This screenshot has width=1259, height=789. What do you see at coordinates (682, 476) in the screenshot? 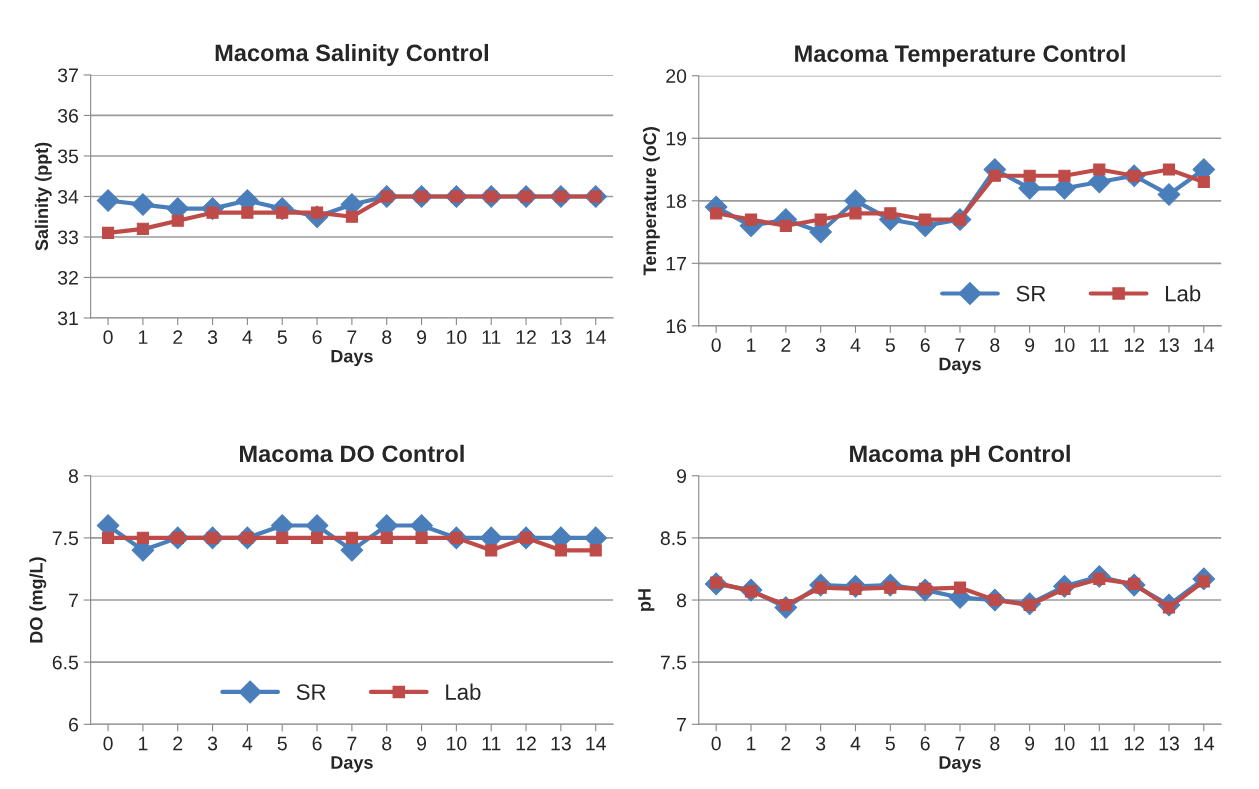
I see `y-tick-label: 9` at bounding box center [682, 476].